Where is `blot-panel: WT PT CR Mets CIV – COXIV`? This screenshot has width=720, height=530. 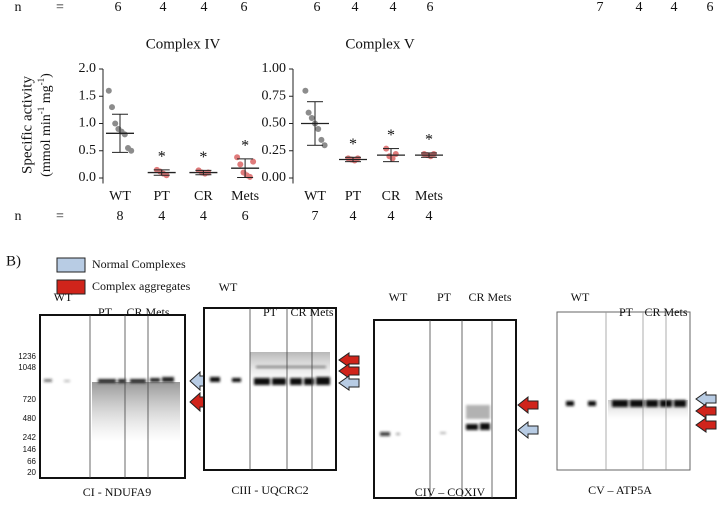
blot-panel: WT PT CR Mets CIV – COXIV is located at coordinates (456, 394).